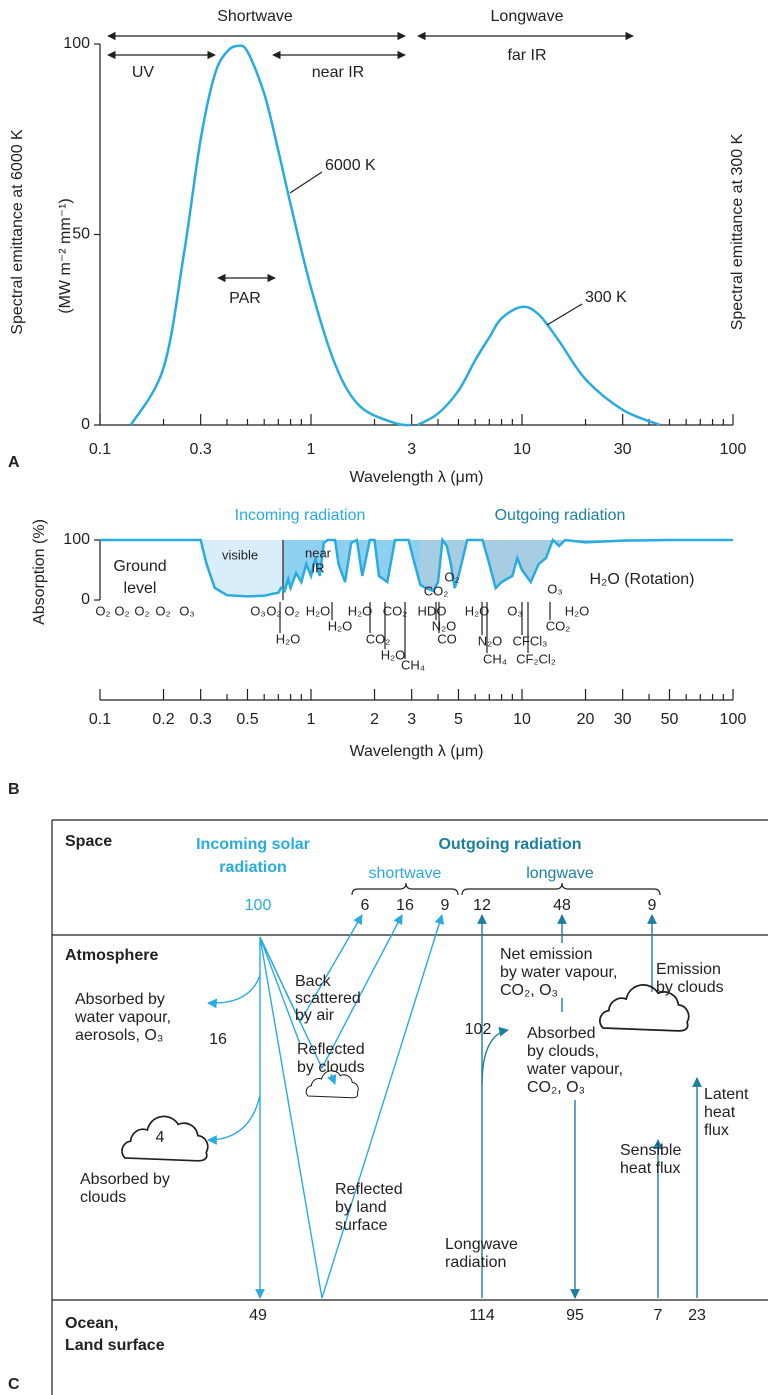  I want to click on label: 7, so click(658, 1315).